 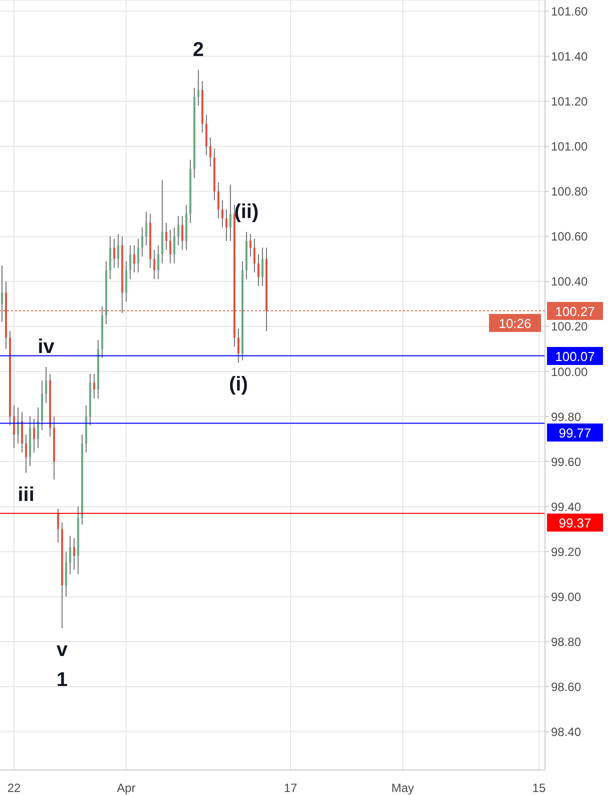 What do you see at coordinates (569, 191) in the screenshot?
I see `y-tick-label: 100.80` at bounding box center [569, 191].